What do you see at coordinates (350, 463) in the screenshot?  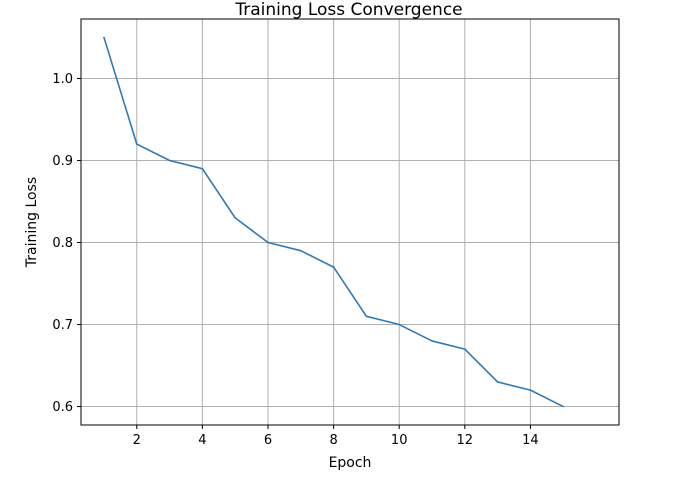 I see `x-axis-label: Epoch` at bounding box center [350, 463].